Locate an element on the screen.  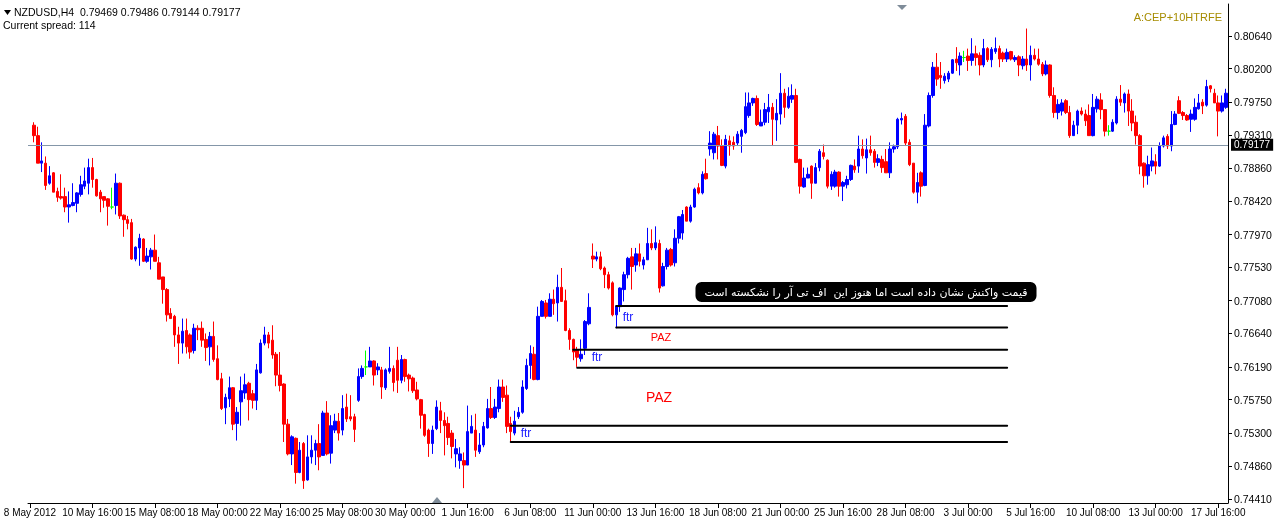
annotation: قیمت واکنش نشان داده است اما هنوز این اف تی آر را نشکسته است is located at coordinates (866, 291).